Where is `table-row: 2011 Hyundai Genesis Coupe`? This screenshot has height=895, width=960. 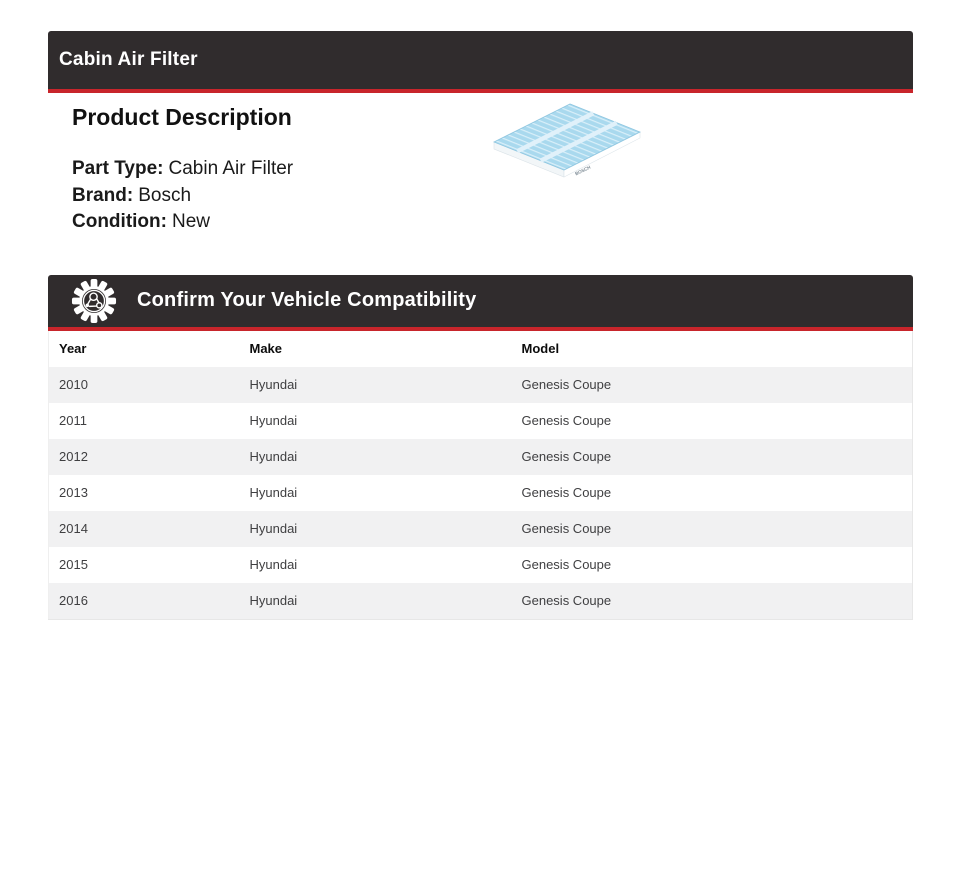
table-row: 2011 Hyundai Genesis Coupe is located at coordinates (481, 421).